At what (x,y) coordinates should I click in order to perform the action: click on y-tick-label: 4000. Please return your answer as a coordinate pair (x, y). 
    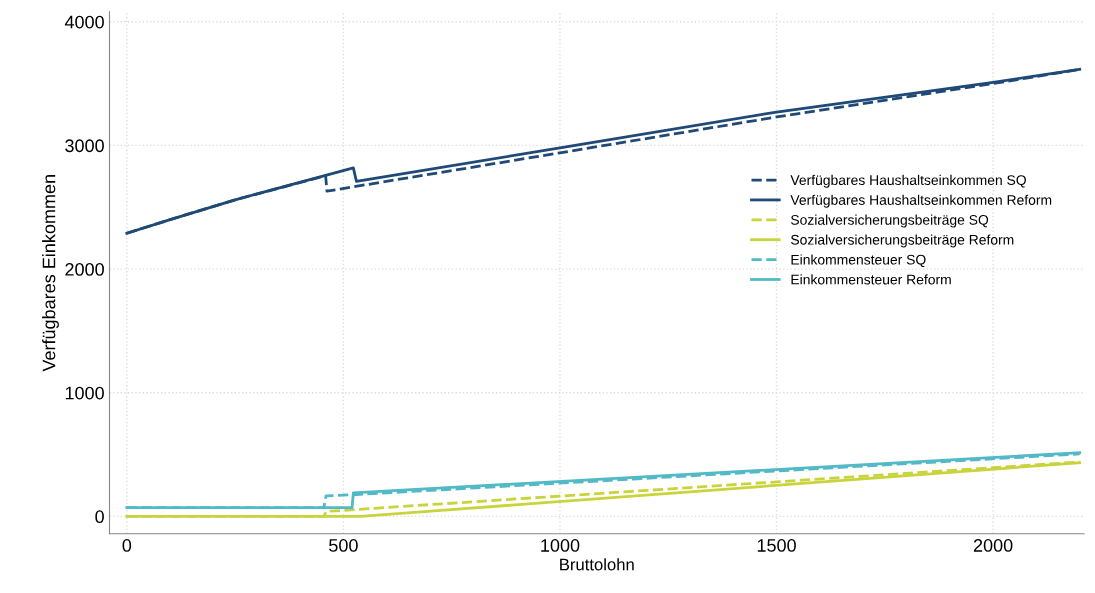
    Looking at the image, I should click on (84, 22).